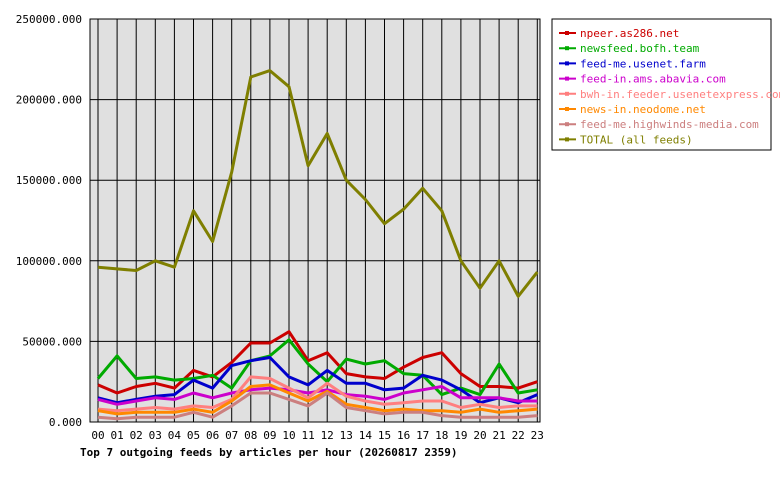 This screenshot has height=480, width=780. Describe the element at coordinates (479, 435) in the screenshot. I see `x-tick-label: 20` at that location.